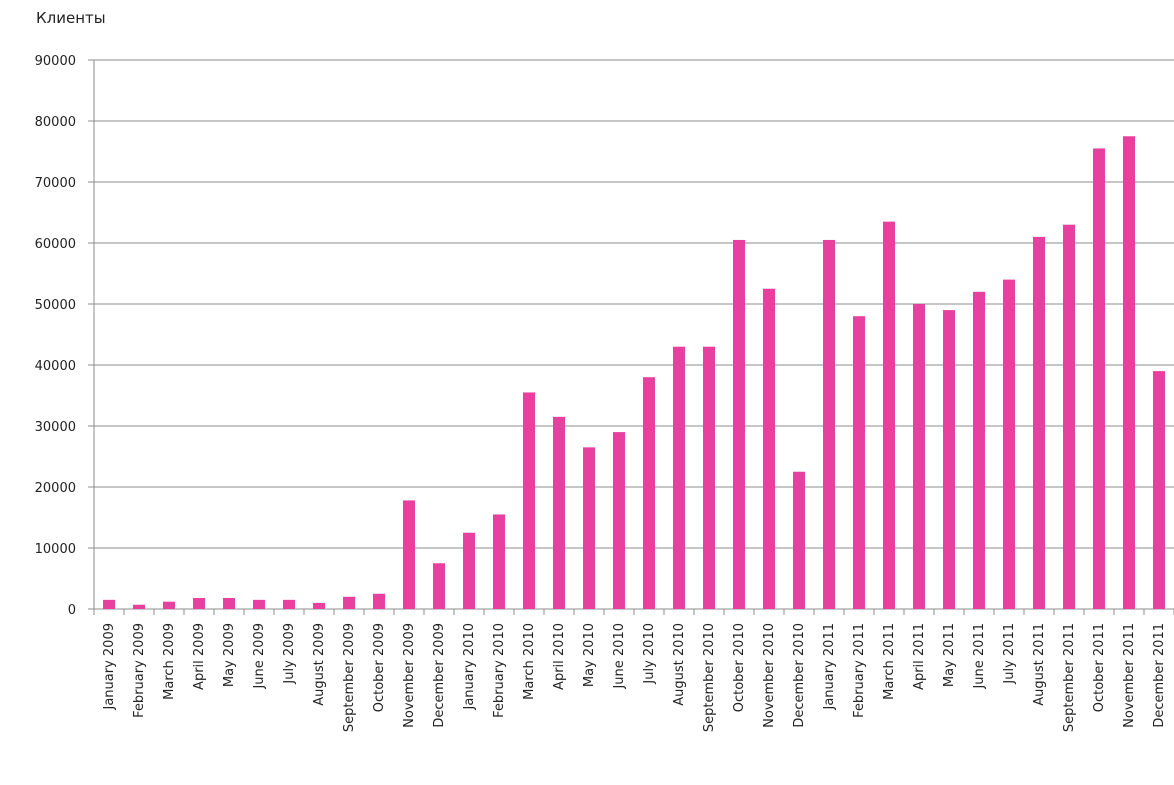 The image size is (1174, 785). I want to click on x-tick-label: November 2010, so click(769, 675).